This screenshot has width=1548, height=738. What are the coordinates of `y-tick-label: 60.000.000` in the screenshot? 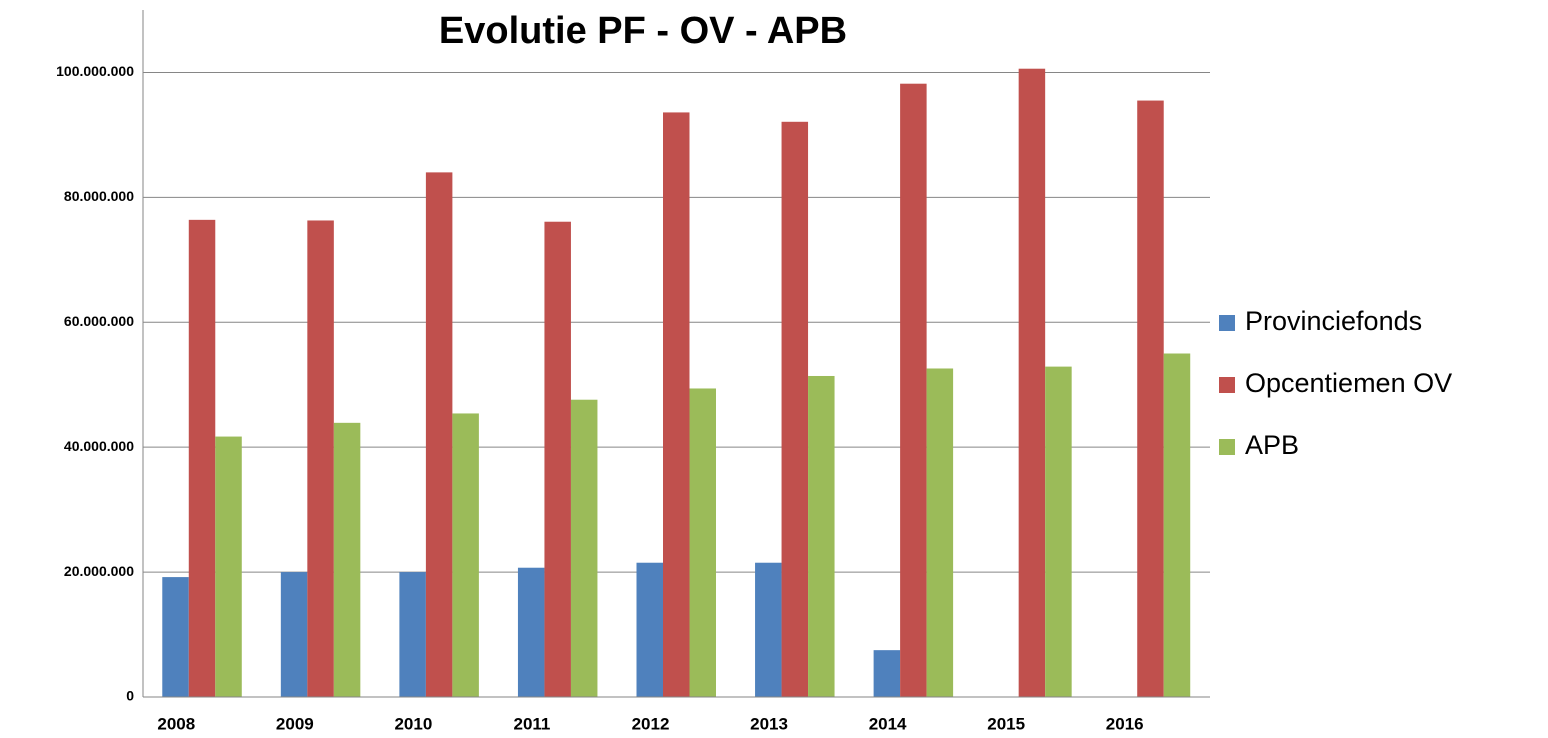 It's located at (99, 321).